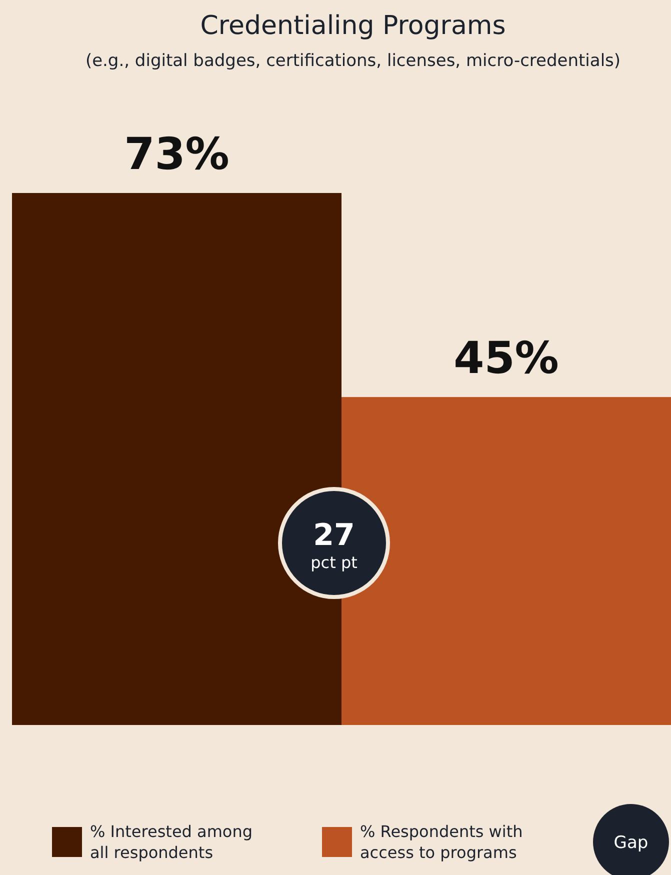 The image size is (671, 875). Describe the element at coordinates (334, 545) in the screenshot. I see `annotation: 27 pct pt` at that location.